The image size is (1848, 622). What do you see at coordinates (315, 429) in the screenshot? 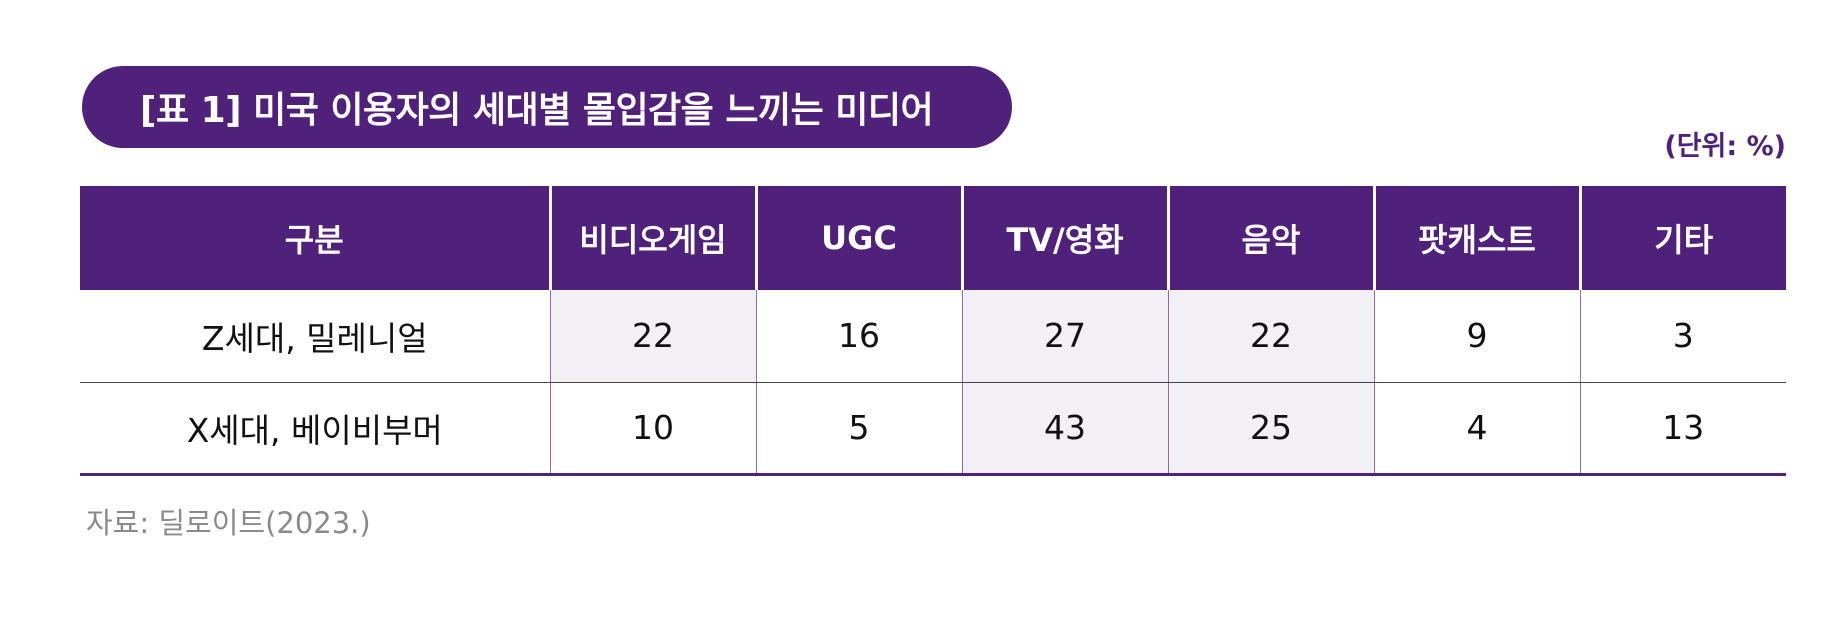
I see `row-label: X세대, 베이비부머` at bounding box center [315, 429].